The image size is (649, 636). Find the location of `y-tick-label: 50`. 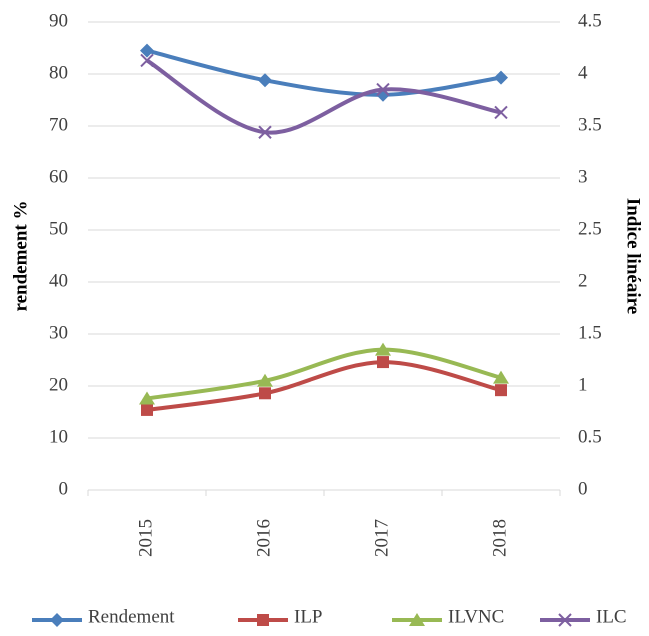

y-tick-label: 50 is located at coordinates (58, 228).